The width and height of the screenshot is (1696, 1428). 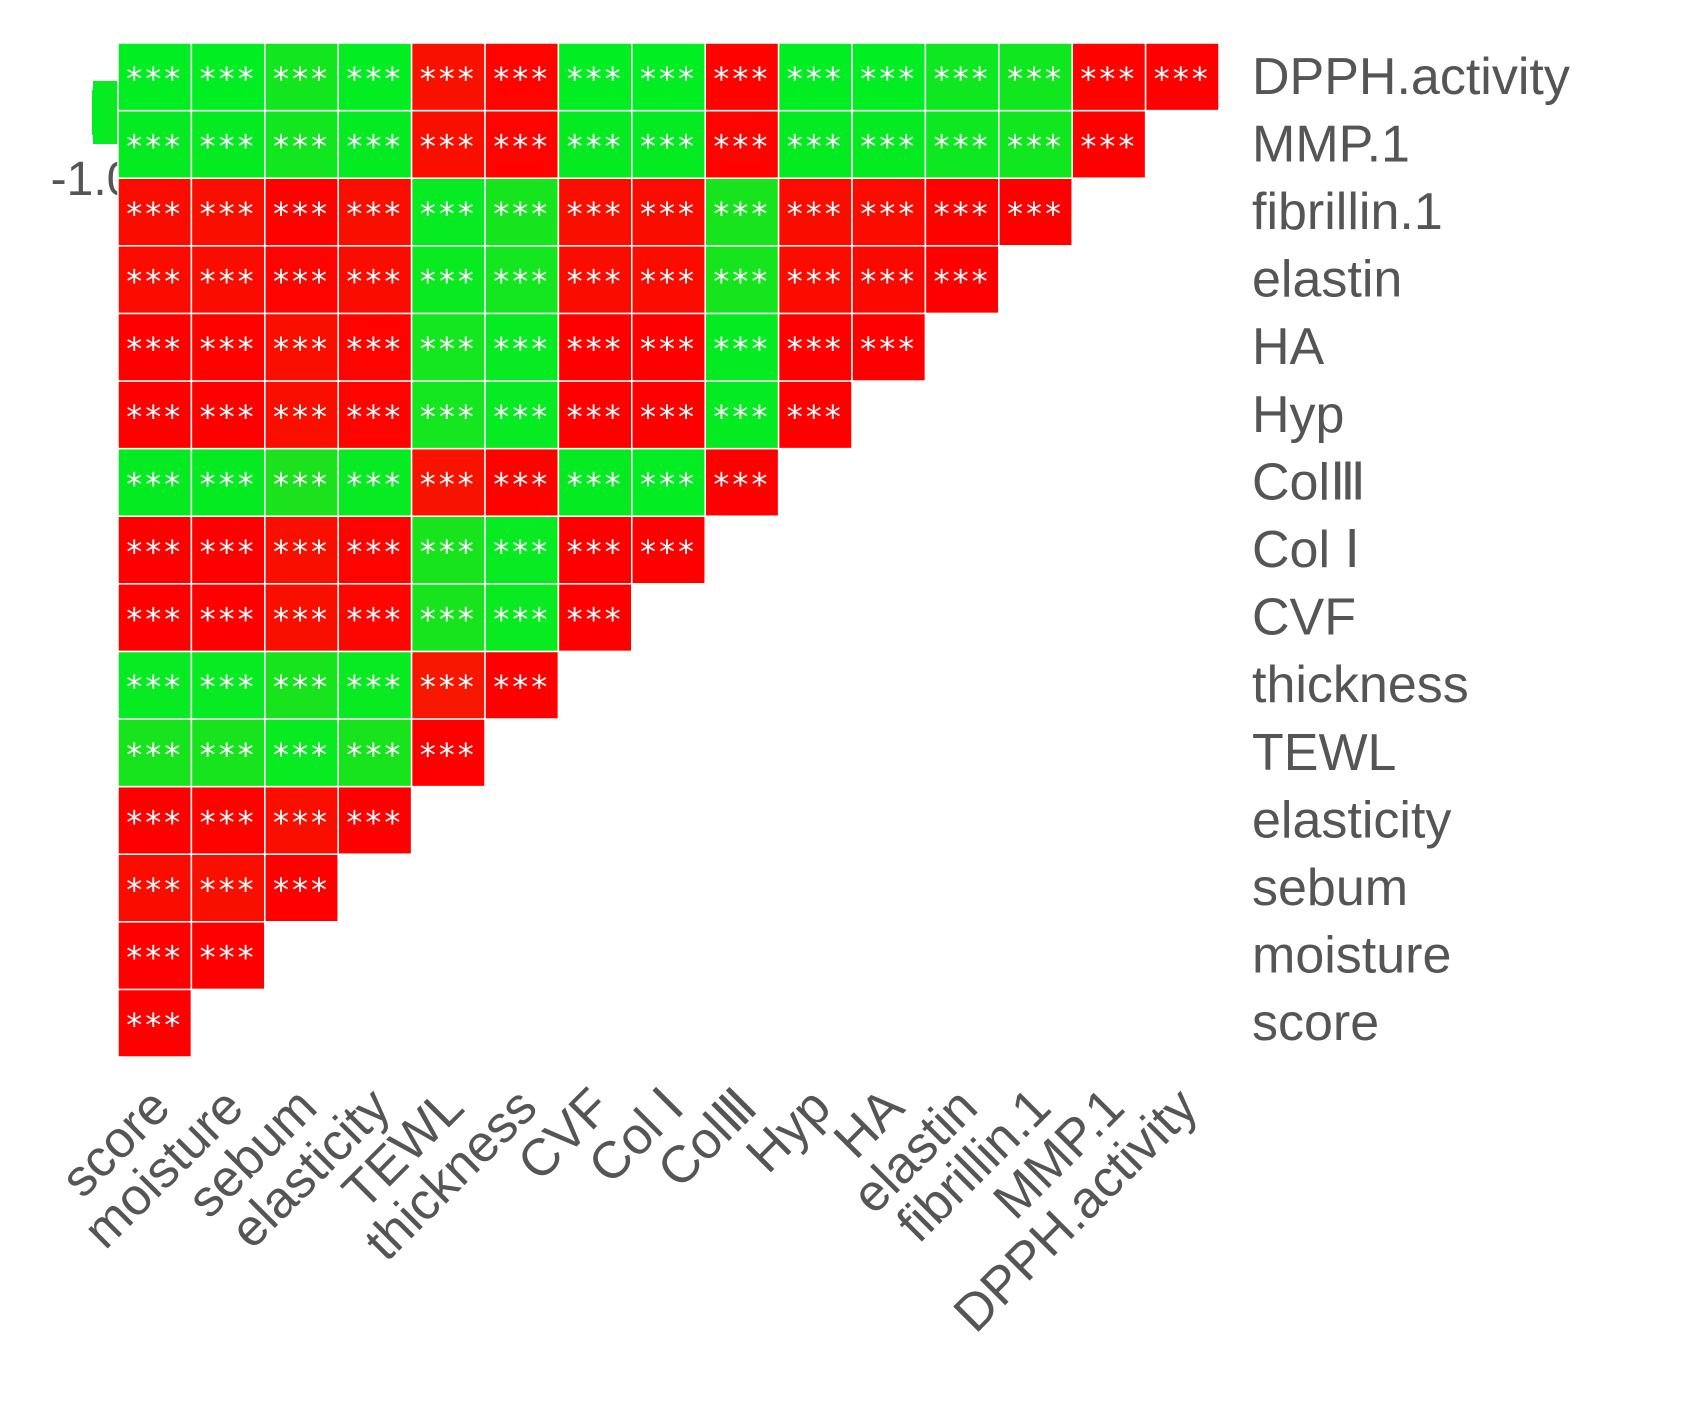 I want to click on row-label-tewl: TEWL, so click(x=1324, y=753).